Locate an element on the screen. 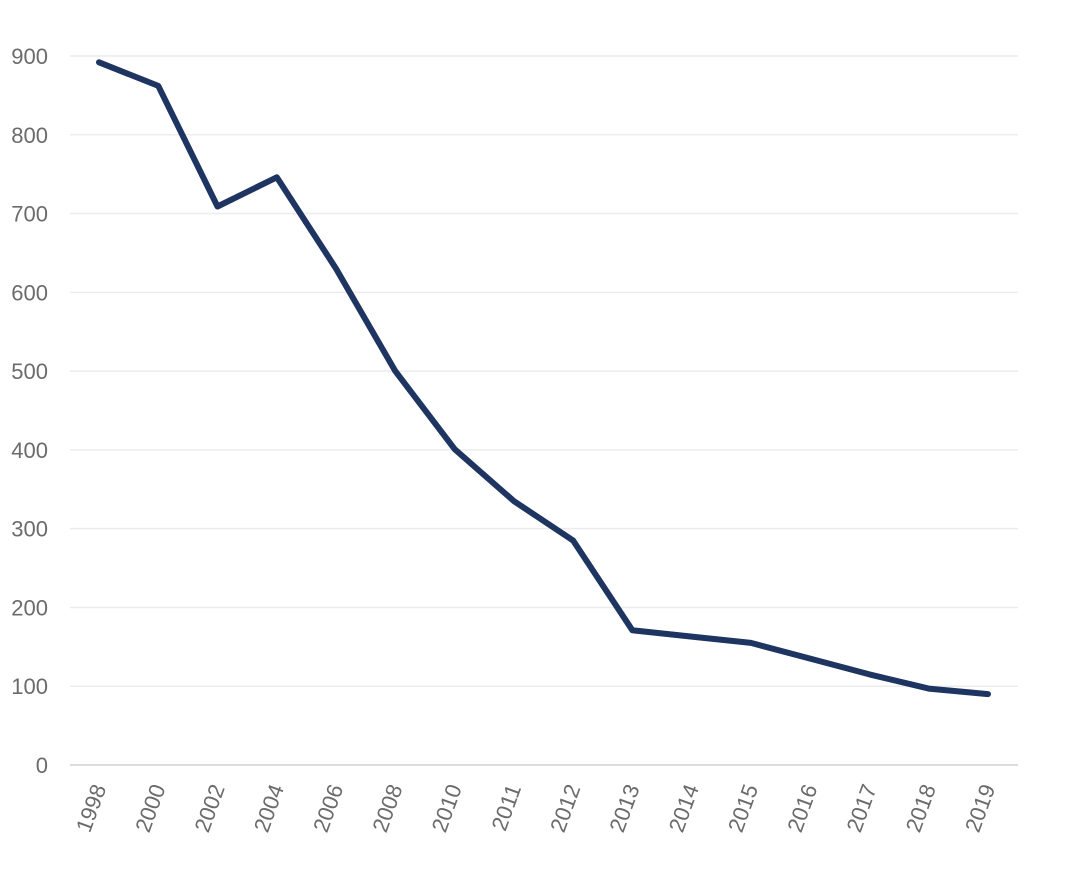 The image size is (1065, 869). y-tick-label: 400 is located at coordinates (29, 450).